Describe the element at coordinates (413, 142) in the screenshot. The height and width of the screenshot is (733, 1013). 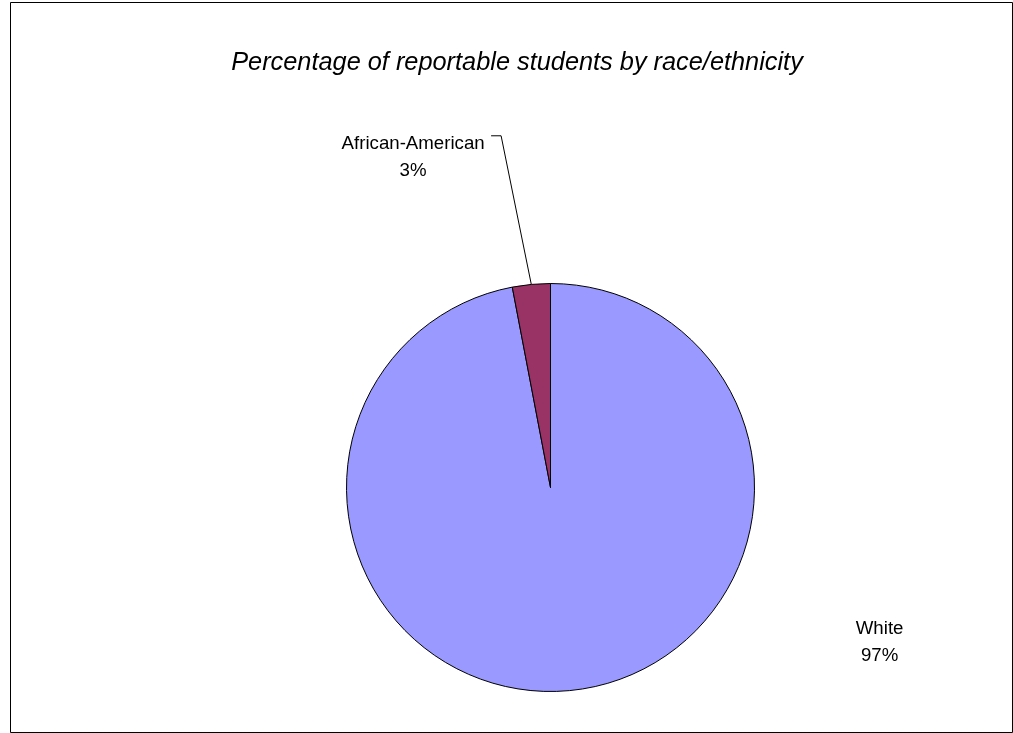
I see `slice-label: African-American` at that location.